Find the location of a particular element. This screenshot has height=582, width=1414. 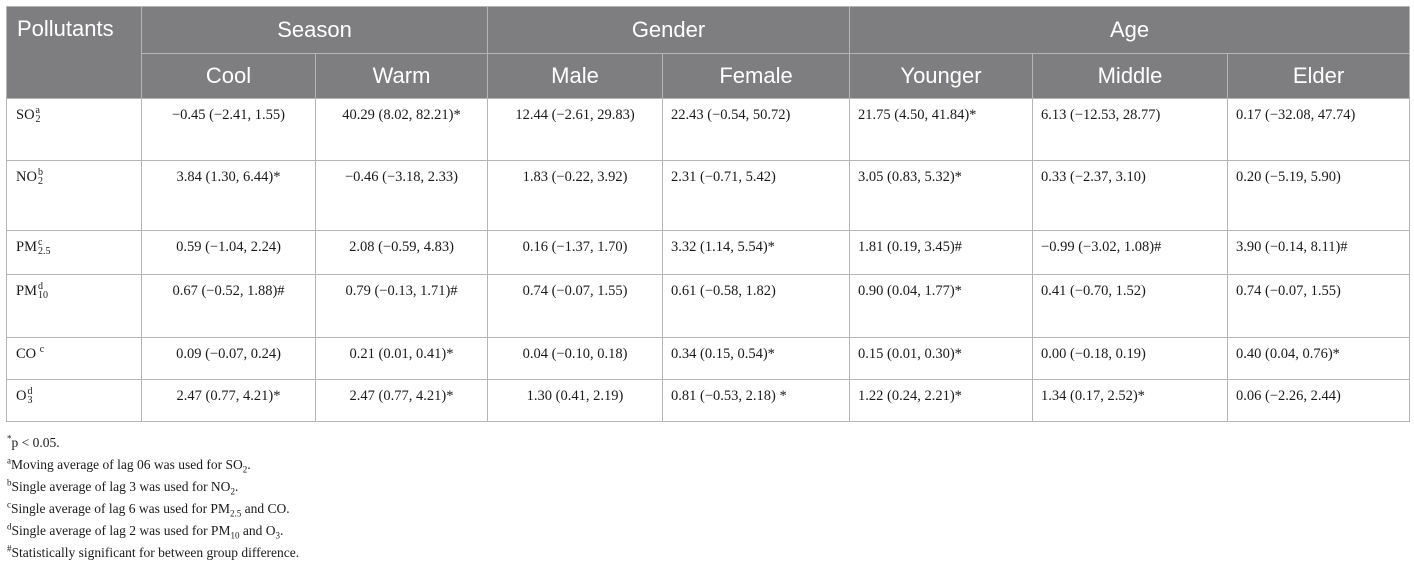

footnote-text: and CO. is located at coordinates (265, 508).